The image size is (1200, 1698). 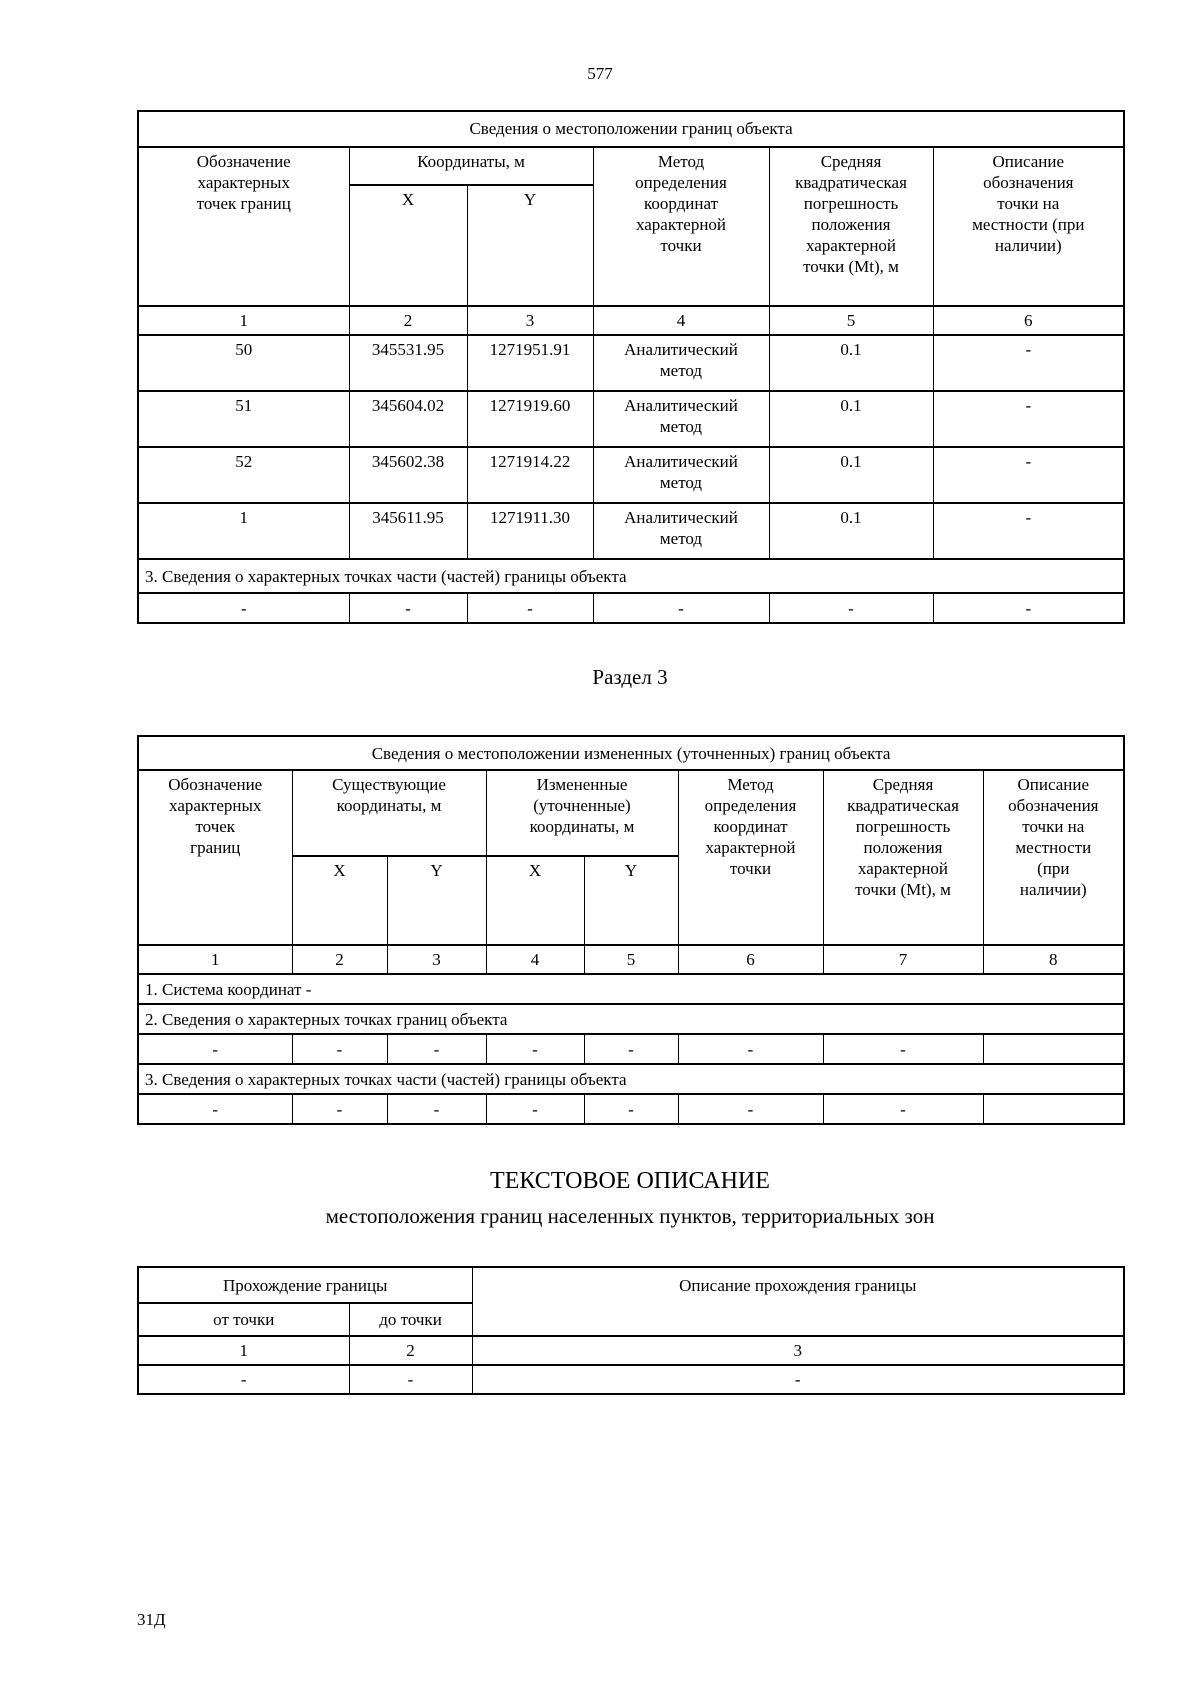 I want to click on point-id-cell: 50, so click(x=243, y=363).